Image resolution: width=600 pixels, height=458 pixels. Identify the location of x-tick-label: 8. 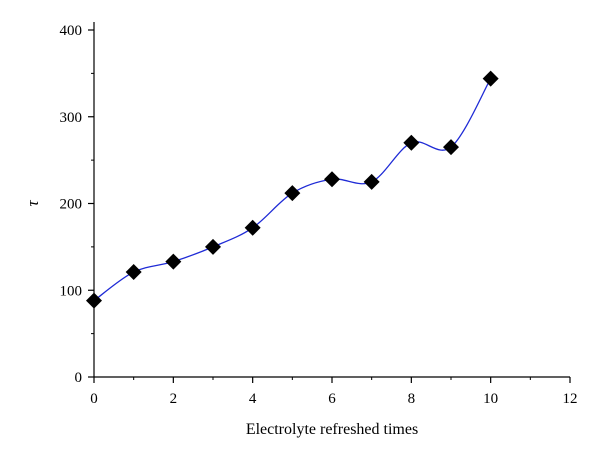
(412, 399).